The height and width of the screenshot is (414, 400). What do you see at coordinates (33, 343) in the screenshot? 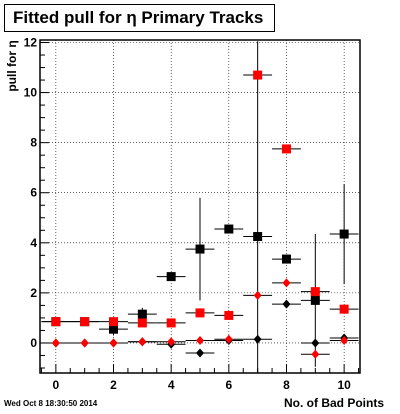
I see `y-tick-label: 0` at bounding box center [33, 343].